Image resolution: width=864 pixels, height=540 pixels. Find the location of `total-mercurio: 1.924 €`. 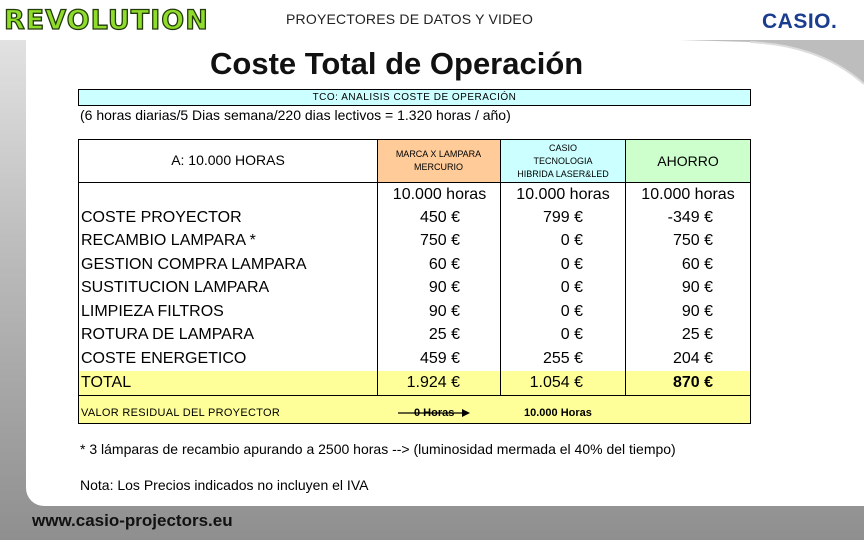

total-mercurio: 1.924 € is located at coordinates (433, 382).